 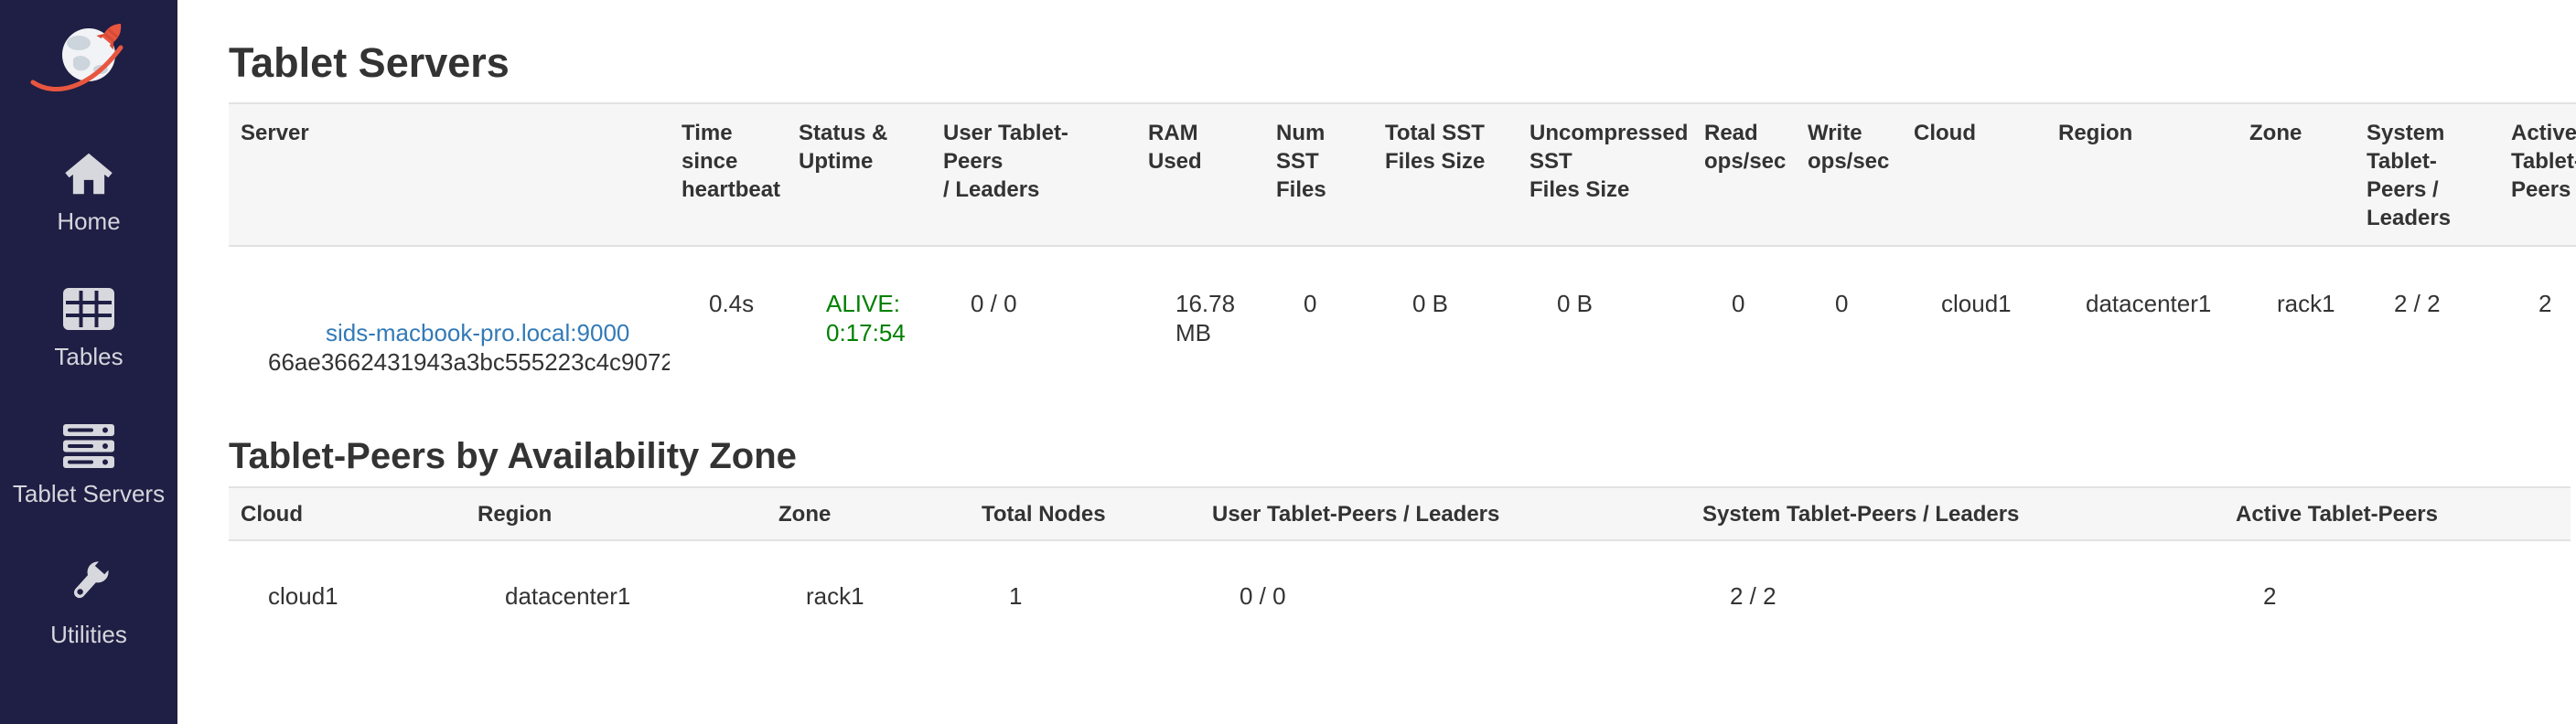 What do you see at coordinates (89, 494) in the screenshot?
I see `sidebar-item-label: Tablet Servers` at bounding box center [89, 494].